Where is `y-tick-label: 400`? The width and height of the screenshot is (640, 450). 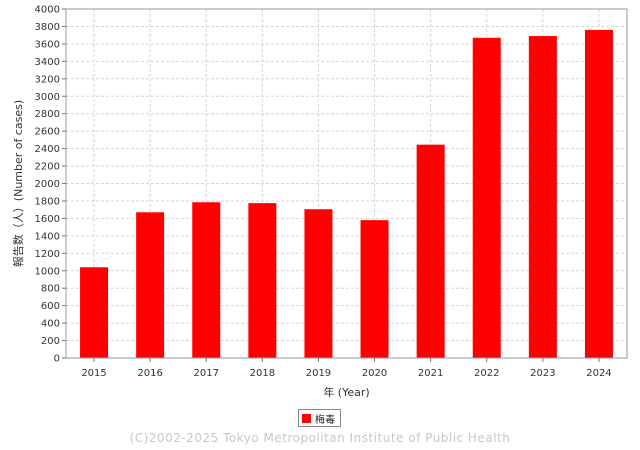 y-tick-label: 400 is located at coordinates (50, 324).